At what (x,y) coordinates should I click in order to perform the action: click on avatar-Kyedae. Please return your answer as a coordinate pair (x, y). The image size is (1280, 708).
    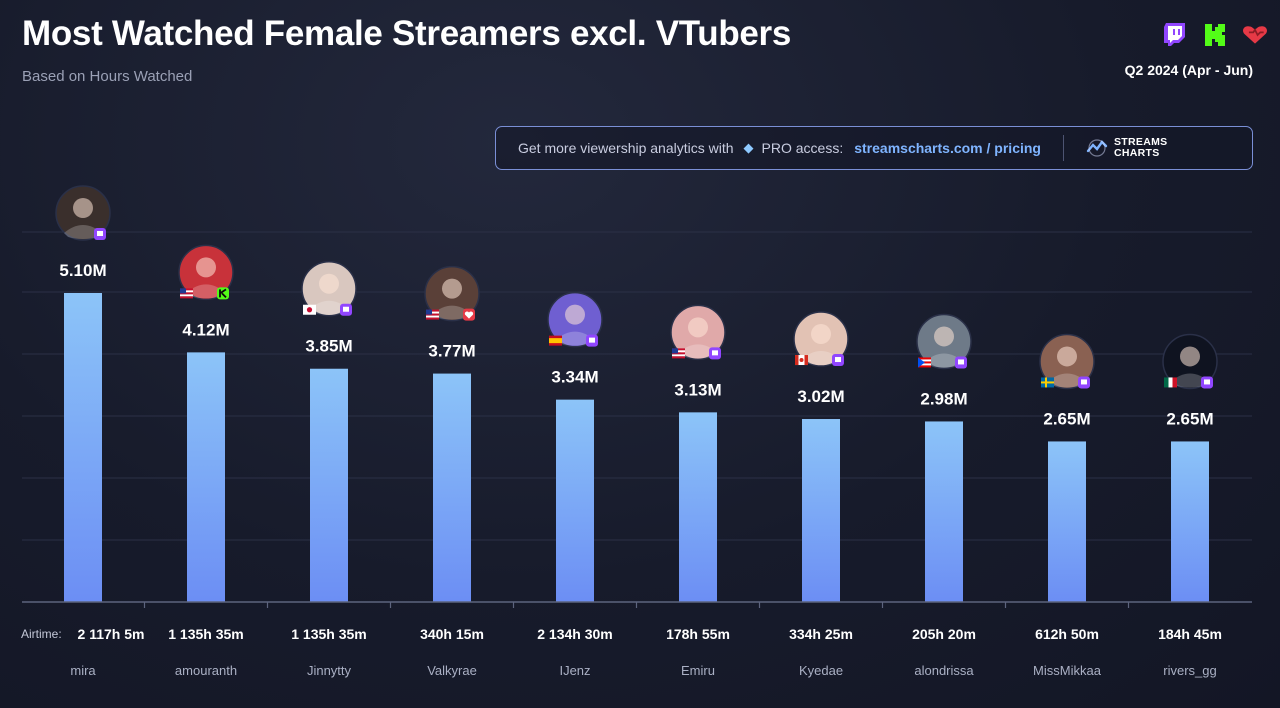
    Looking at the image, I should click on (821, 339).